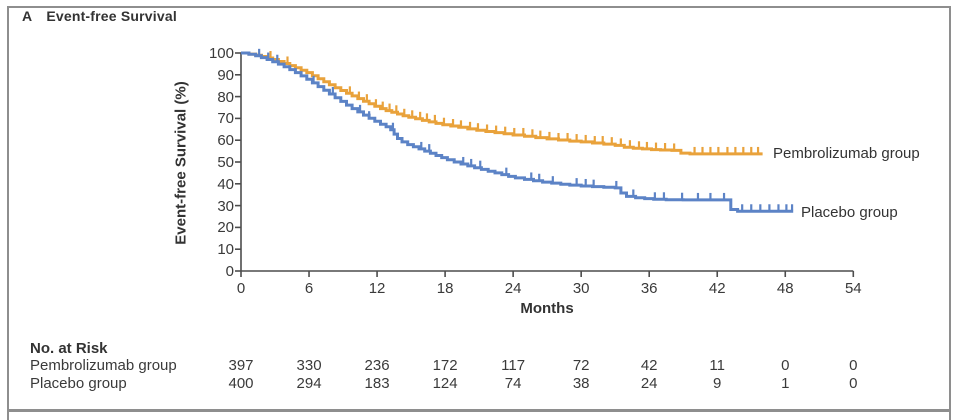 Image resolution: width=960 pixels, height=420 pixels. I want to click on y-tick-label: 100, so click(221, 53).